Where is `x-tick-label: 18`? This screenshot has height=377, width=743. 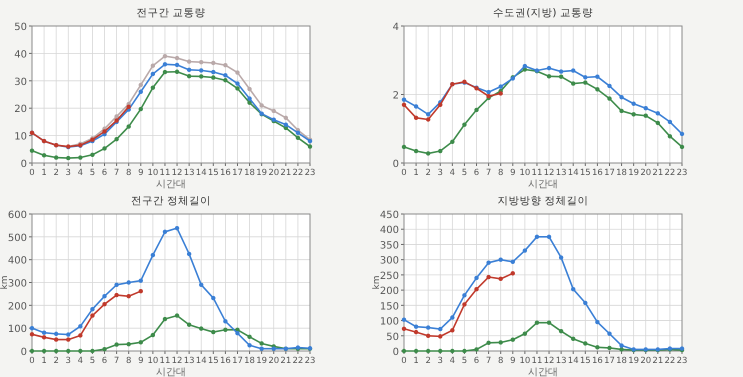 x-tick-label: 18 is located at coordinates (249, 173).